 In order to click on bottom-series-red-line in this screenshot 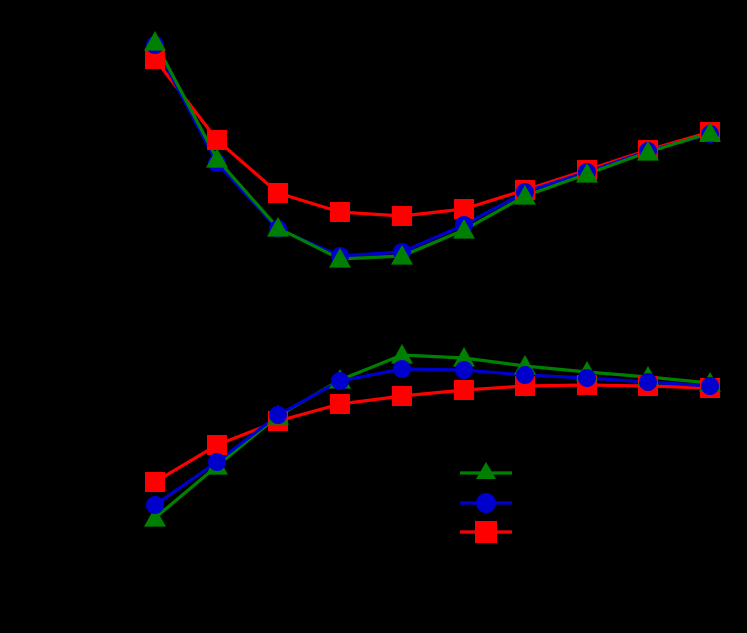, I will do `click(432, 433)`.